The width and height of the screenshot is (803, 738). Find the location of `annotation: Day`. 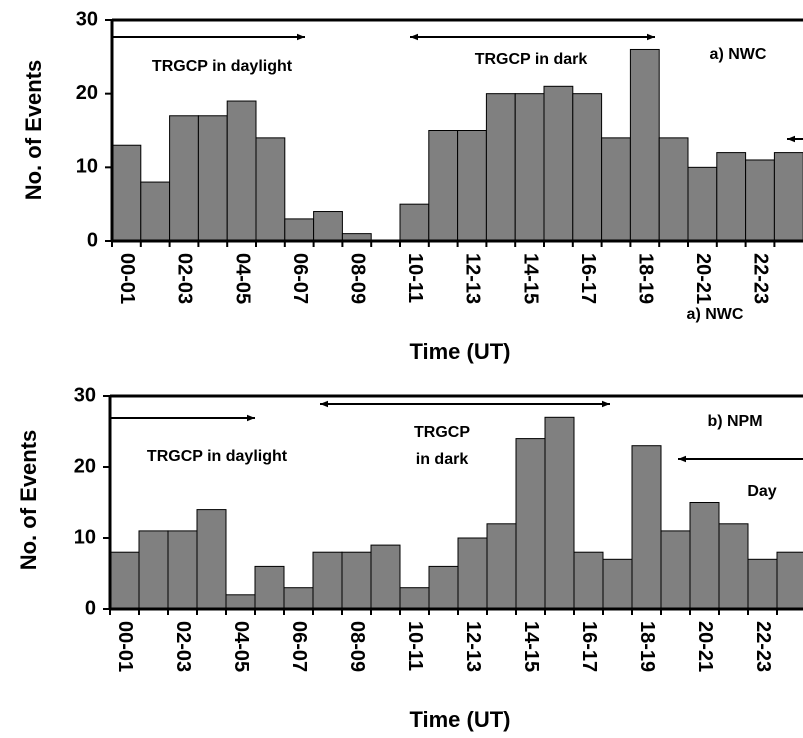

annotation: Day is located at coordinates (761, 491).